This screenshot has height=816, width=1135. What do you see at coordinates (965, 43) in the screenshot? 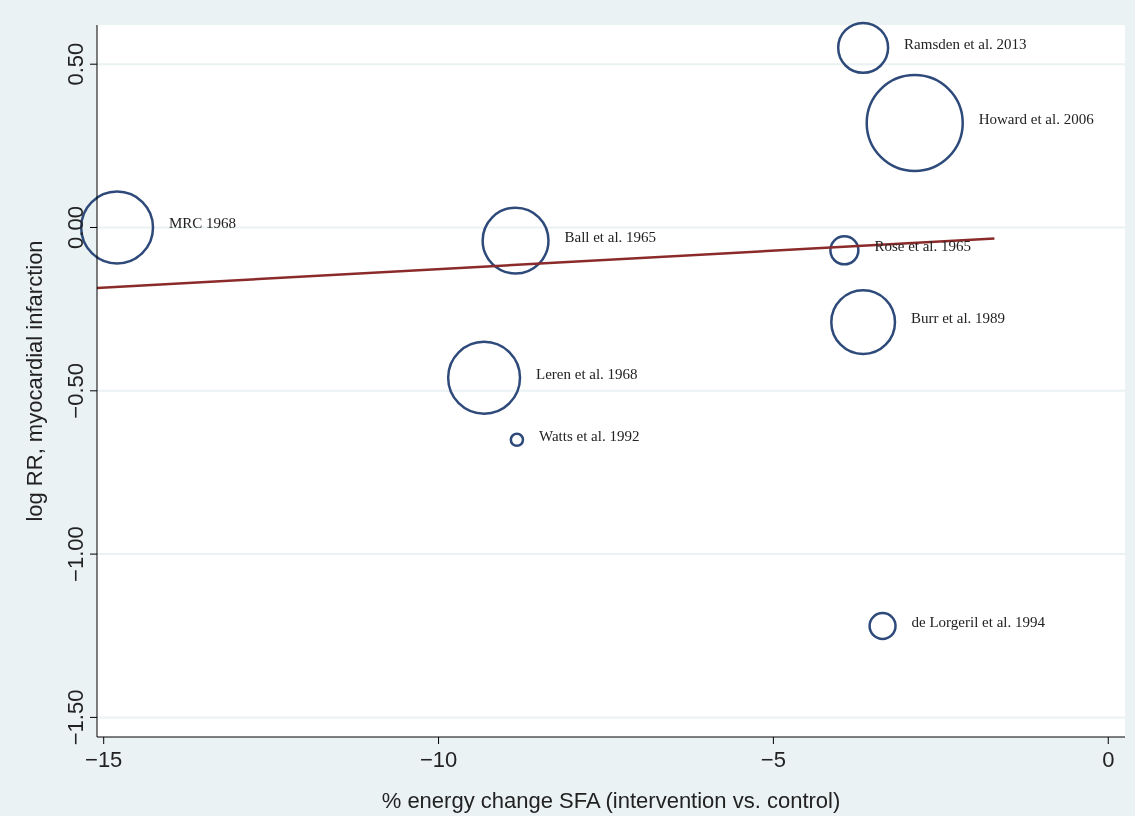
I see `annotation: Ramsden et al. 2013` at bounding box center [965, 43].